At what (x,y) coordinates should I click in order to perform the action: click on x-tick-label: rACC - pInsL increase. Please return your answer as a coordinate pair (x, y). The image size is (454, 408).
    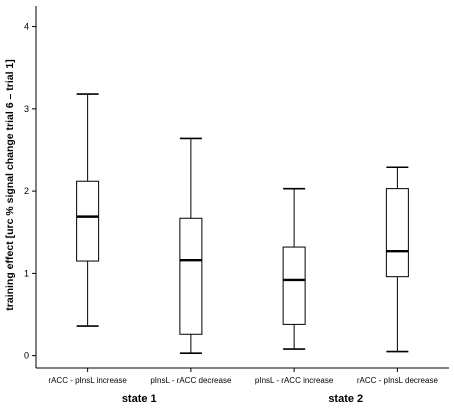
    Looking at the image, I should click on (87, 380).